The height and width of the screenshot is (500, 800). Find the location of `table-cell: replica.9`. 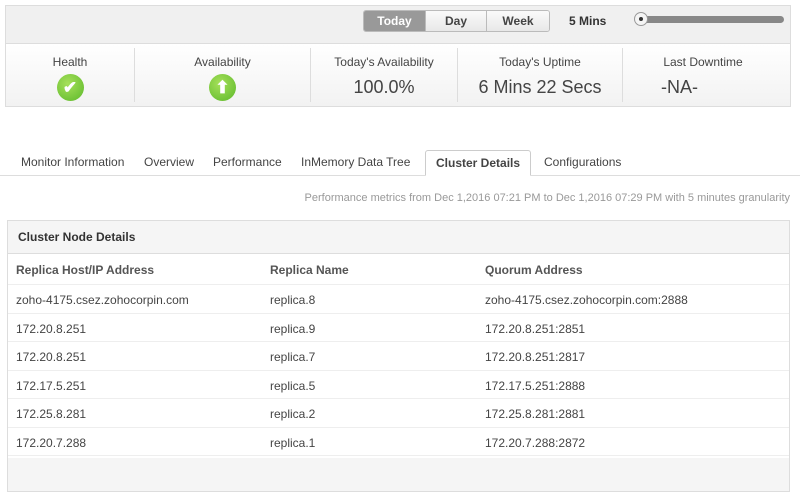

table-cell: replica.9 is located at coordinates (293, 328).